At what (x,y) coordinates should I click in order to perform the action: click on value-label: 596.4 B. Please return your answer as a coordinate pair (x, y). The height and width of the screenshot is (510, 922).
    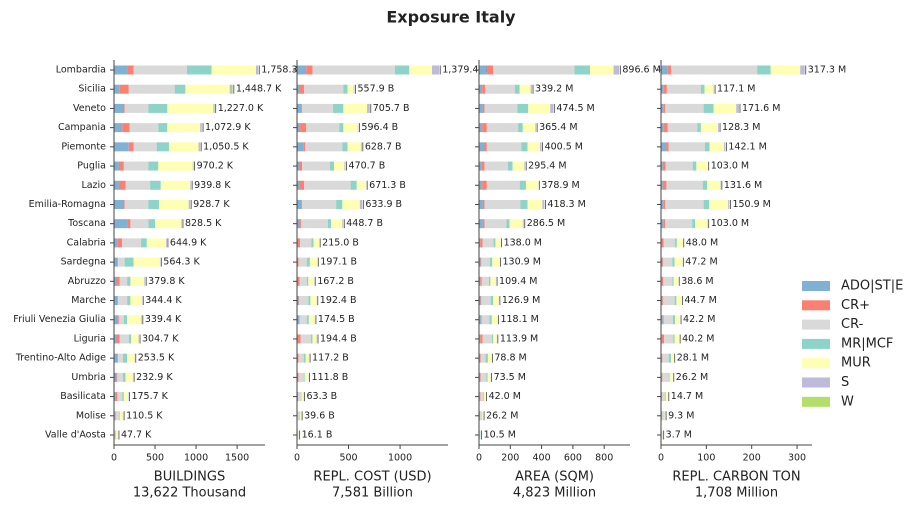
    Looking at the image, I should click on (379, 127).